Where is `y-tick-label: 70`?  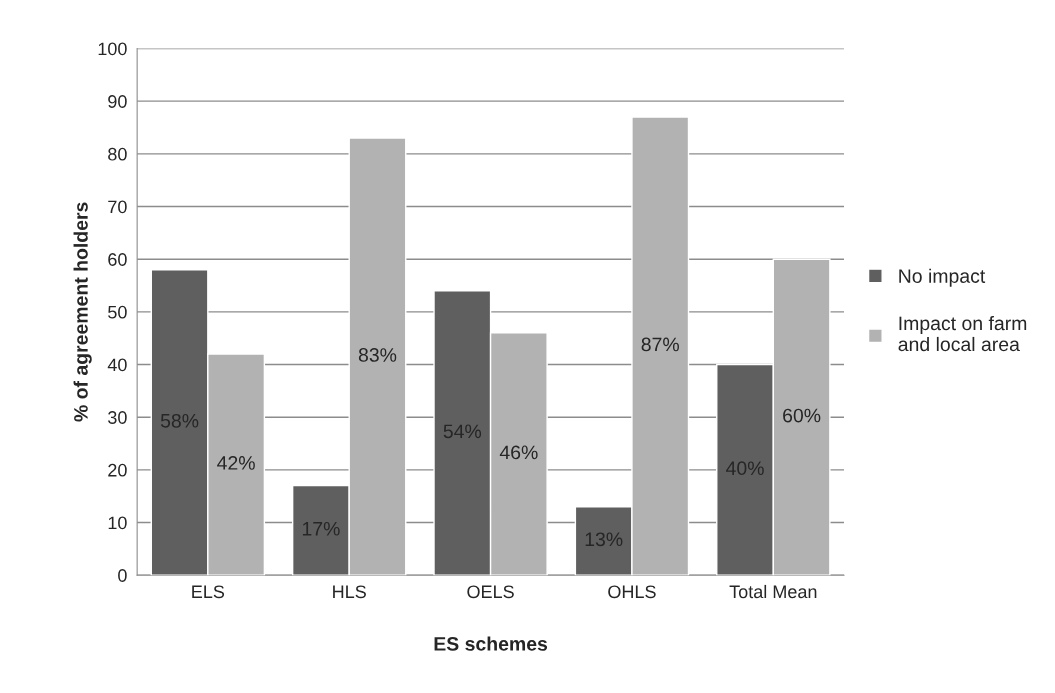 y-tick-label: 70 is located at coordinates (117, 207).